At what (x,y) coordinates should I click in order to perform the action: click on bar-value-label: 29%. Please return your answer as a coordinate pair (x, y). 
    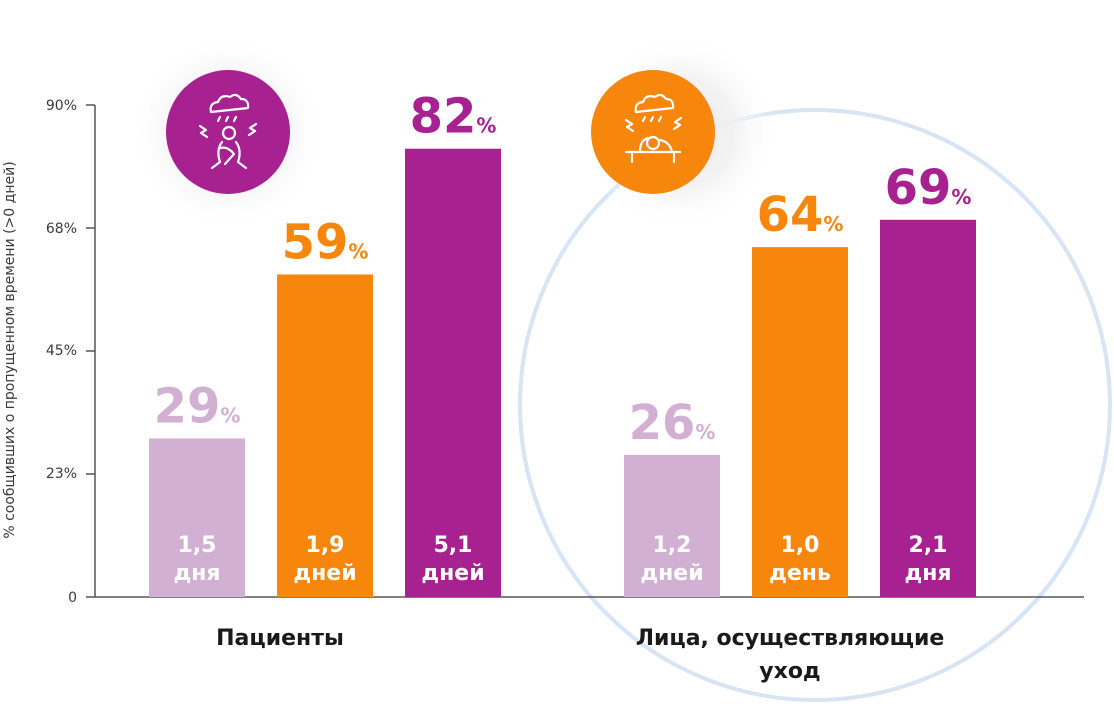
    Looking at the image, I should click on (197, 406).